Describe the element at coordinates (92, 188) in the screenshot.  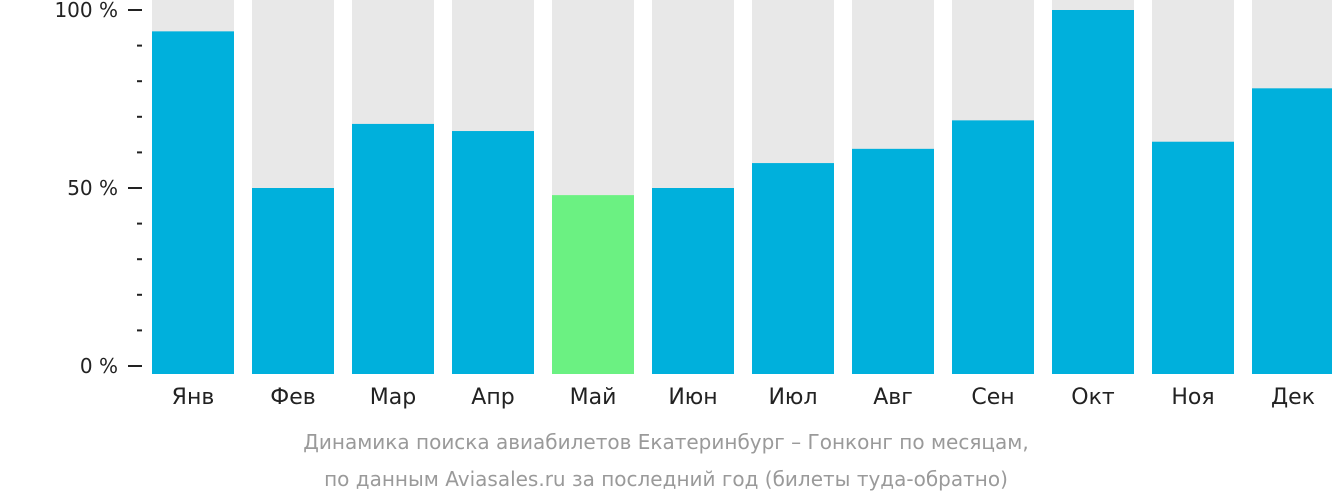
I see `y-tick-label: 50 %` at that location.